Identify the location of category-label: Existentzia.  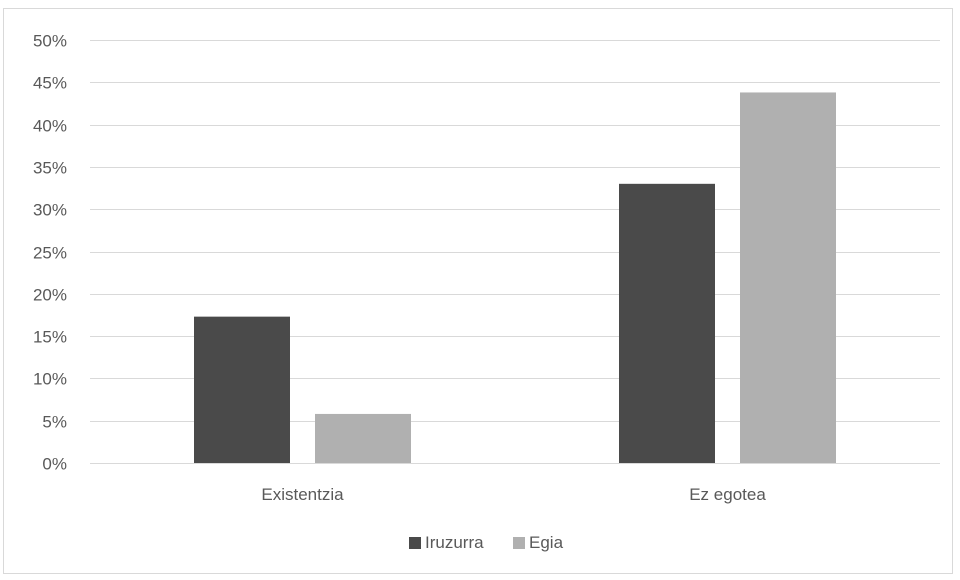
(302, 494).